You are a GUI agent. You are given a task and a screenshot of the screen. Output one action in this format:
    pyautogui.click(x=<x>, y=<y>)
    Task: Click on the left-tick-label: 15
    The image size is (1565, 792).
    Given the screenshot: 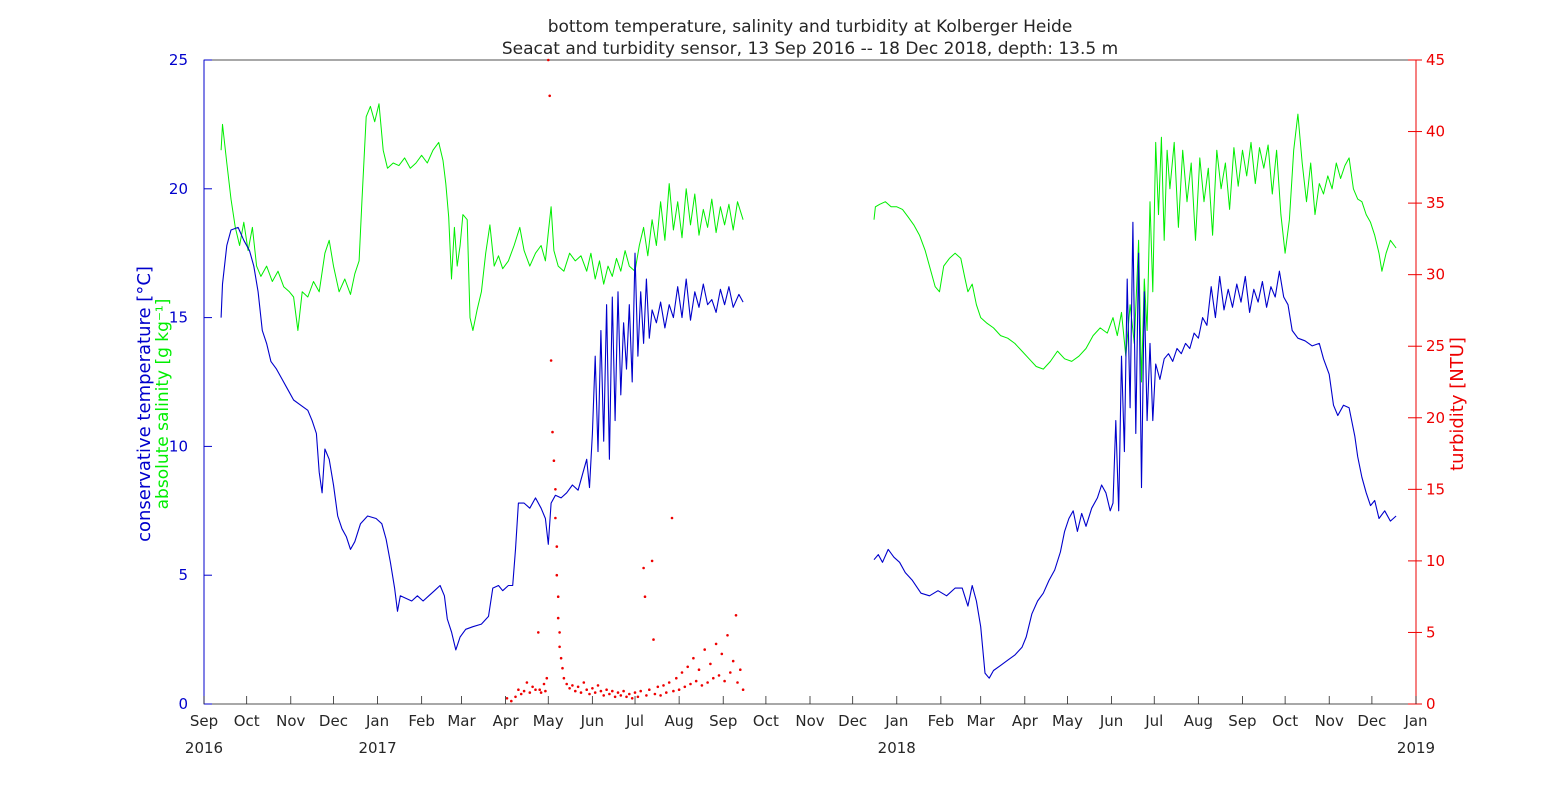 What is the action you would take?
    pyautogui.click(x=178, y=318)
    